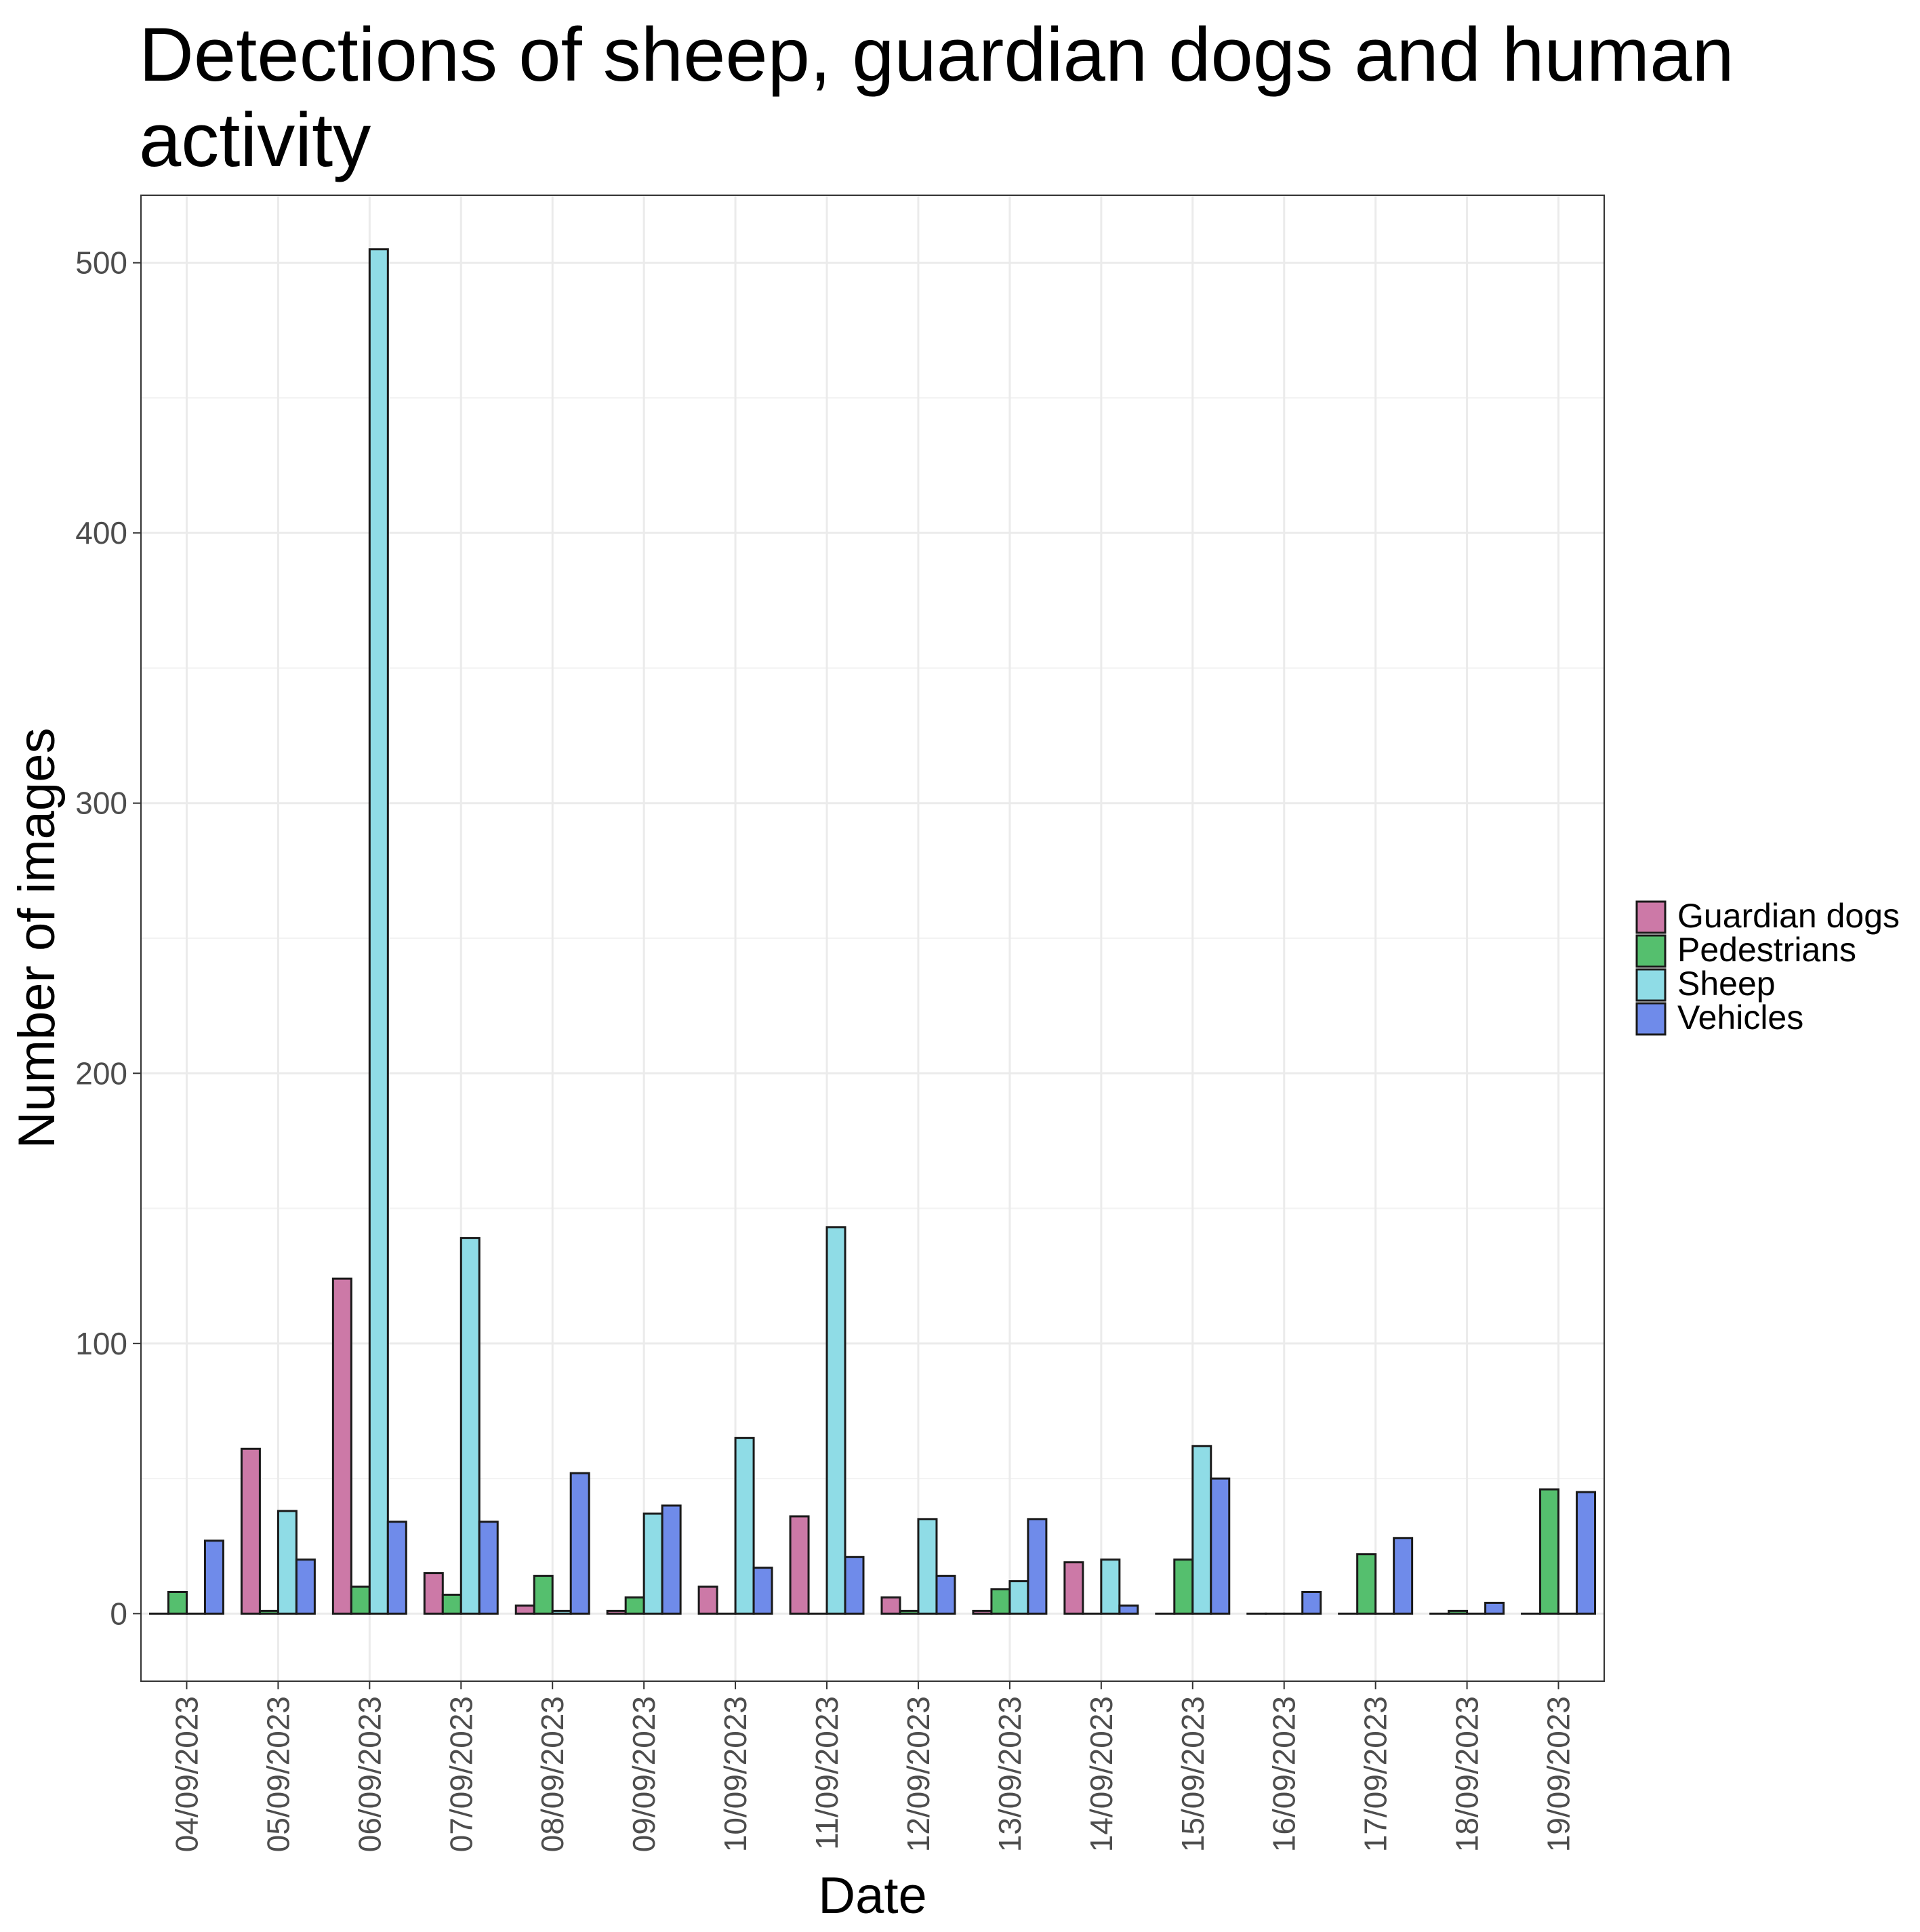  What do you see at coordinates (644, 1774) in the screenshot?
I see `x-tick-label: 09/09/2023` at bounding box center [644, 1774].